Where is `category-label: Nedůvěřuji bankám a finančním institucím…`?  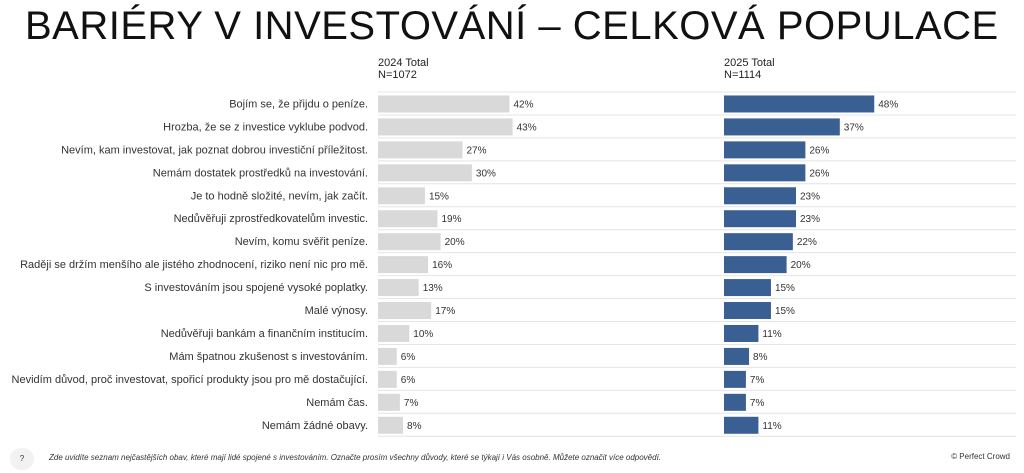 category-label: Nedůvěřuji bankám a finančním institucím… is located at coordinates (264, 334).